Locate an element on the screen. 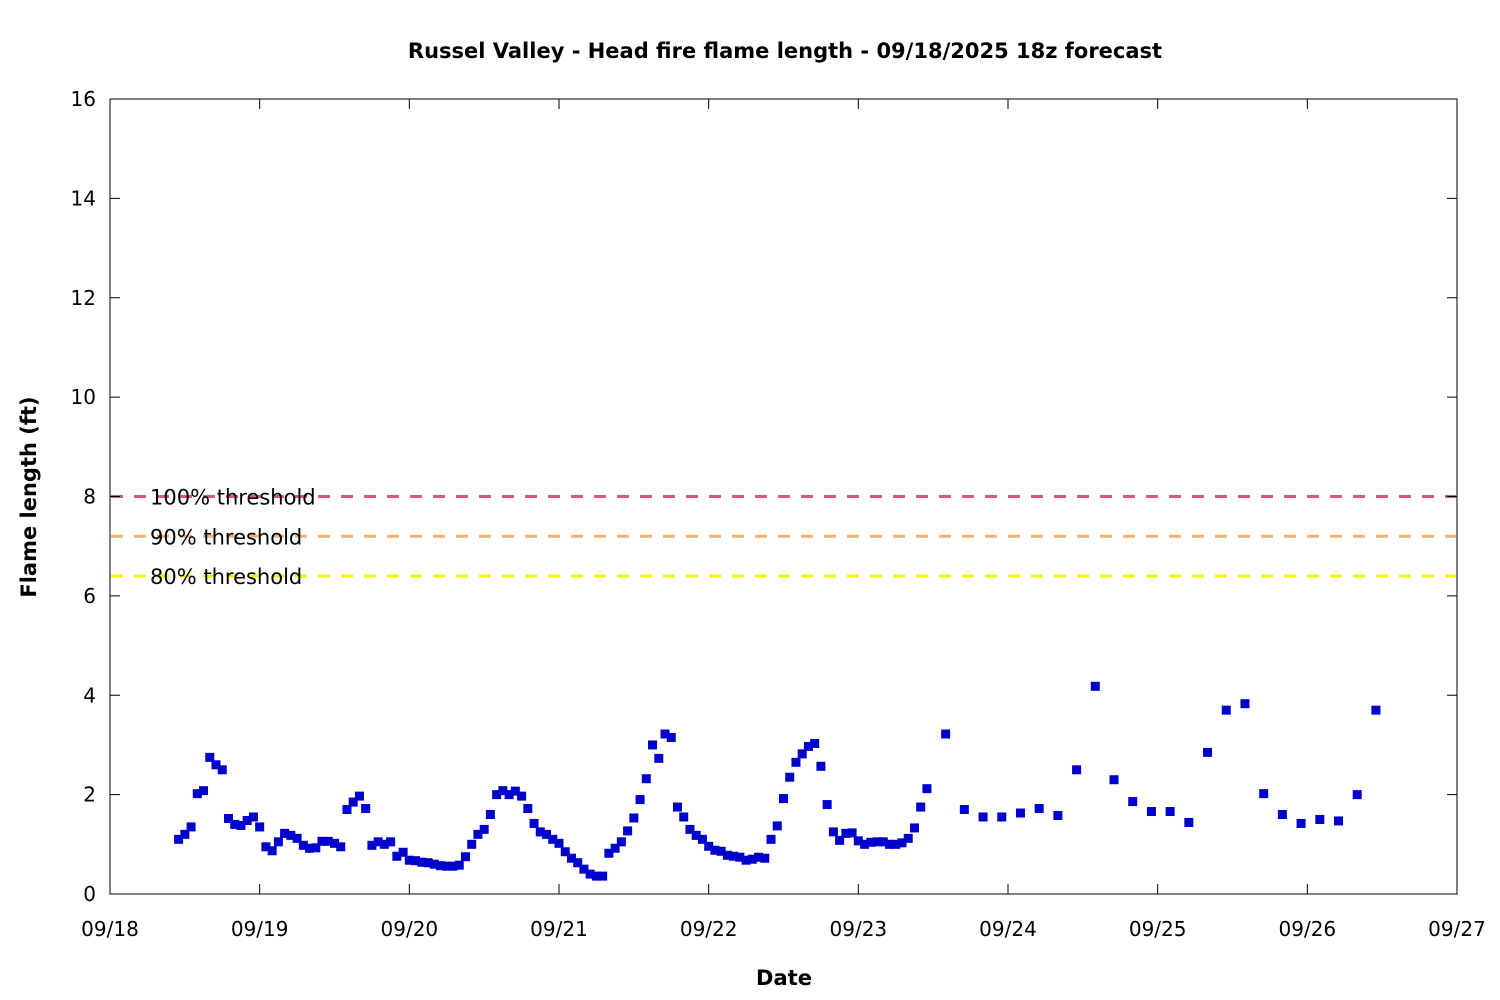 The image size is (1500, 1000). y-tick-label: 8 is located at coordinates (89, 497).